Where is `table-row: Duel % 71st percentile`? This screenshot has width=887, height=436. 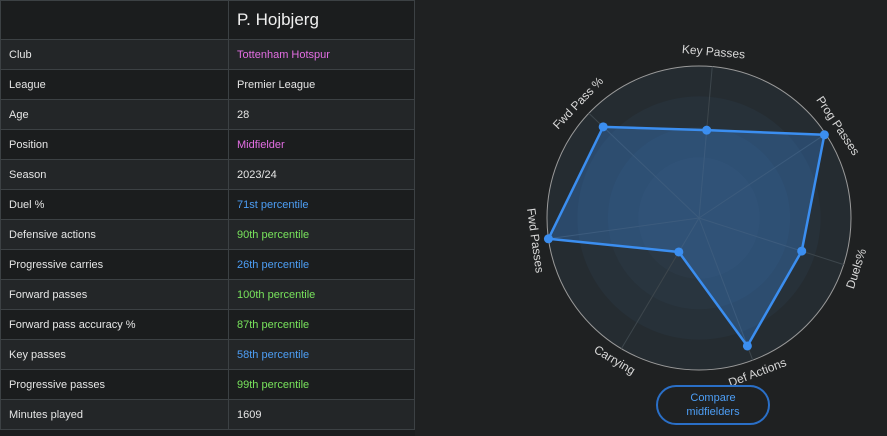
table-row: Duel % 71st percentile is located at coordinates (207, 204).